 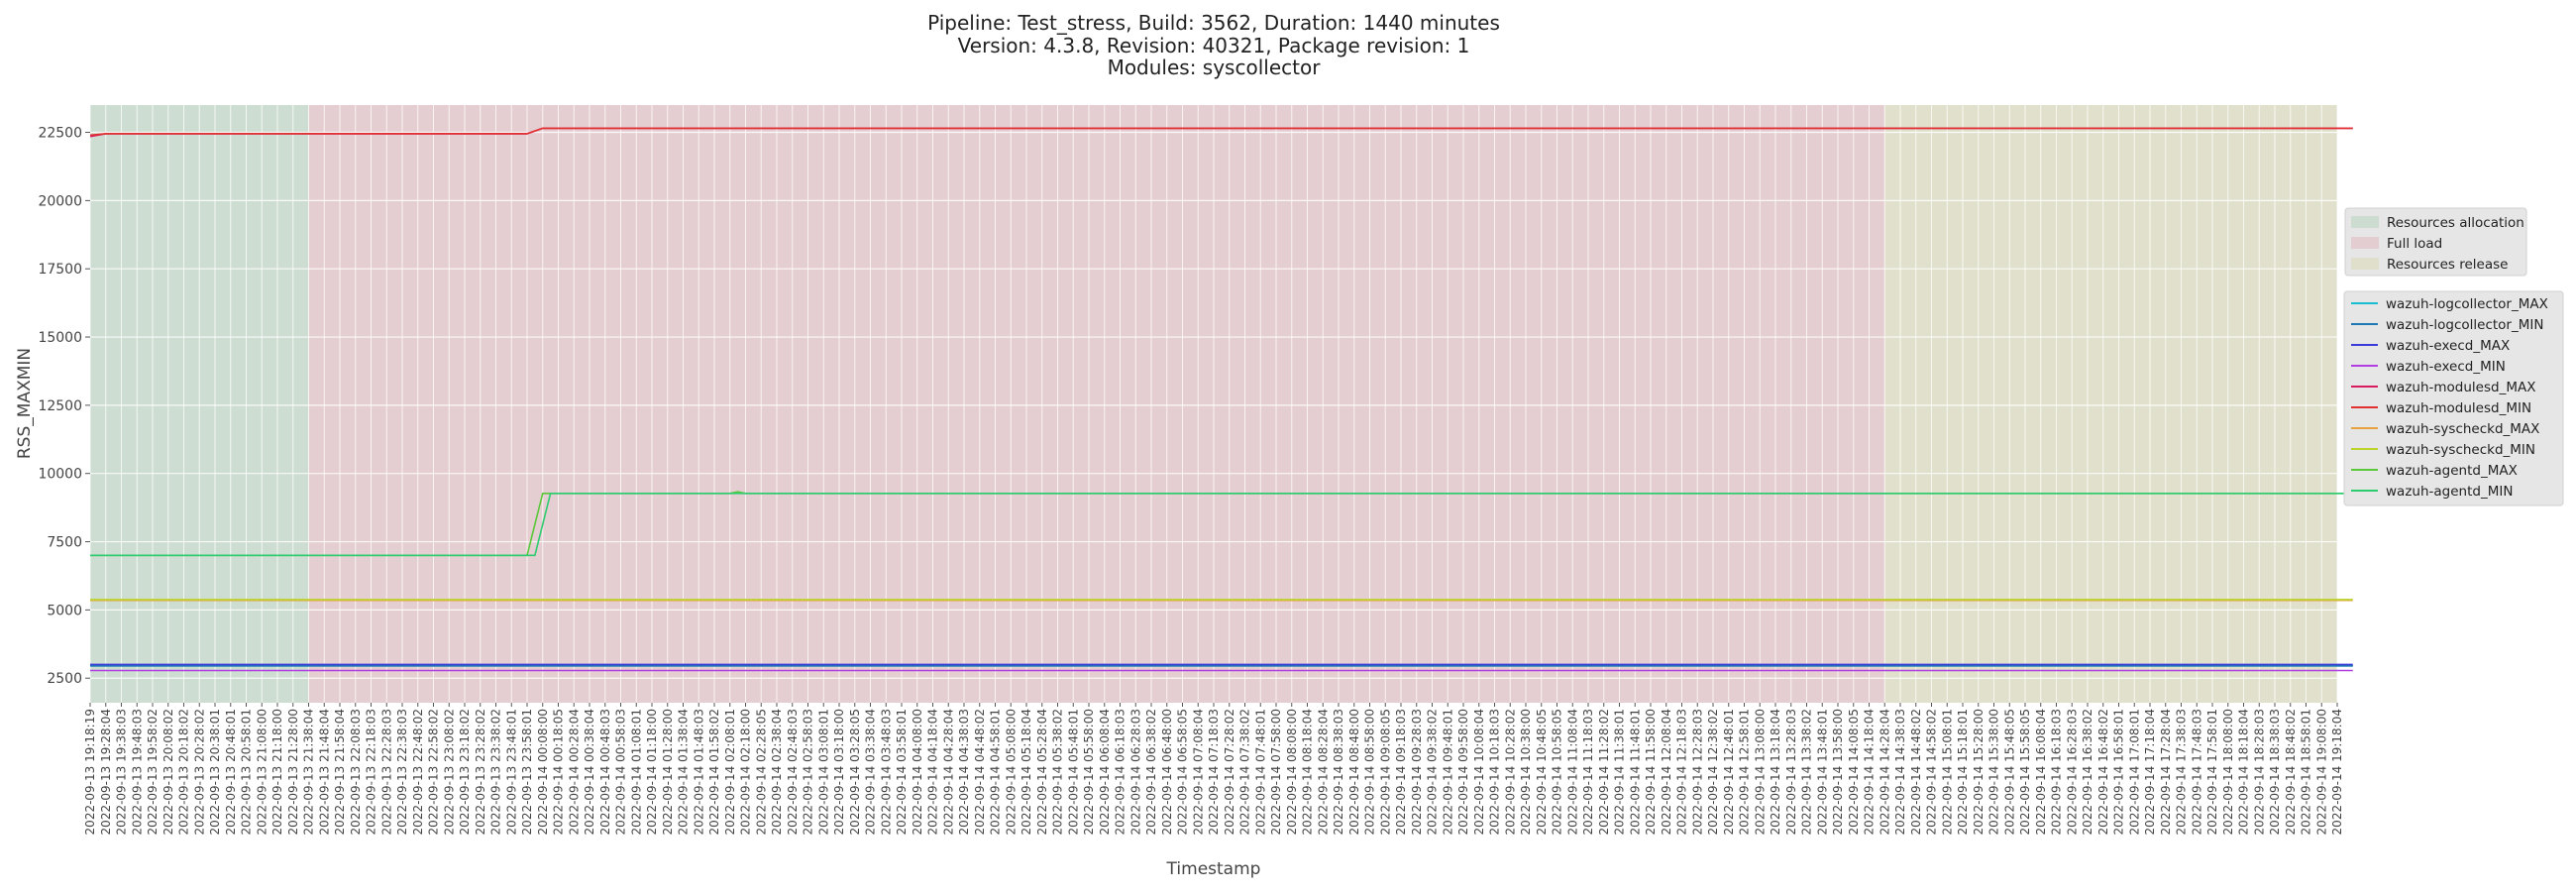 I want to click on x-tick-label: 2022-09-13 20:38:01, so click(x=215, y=772).